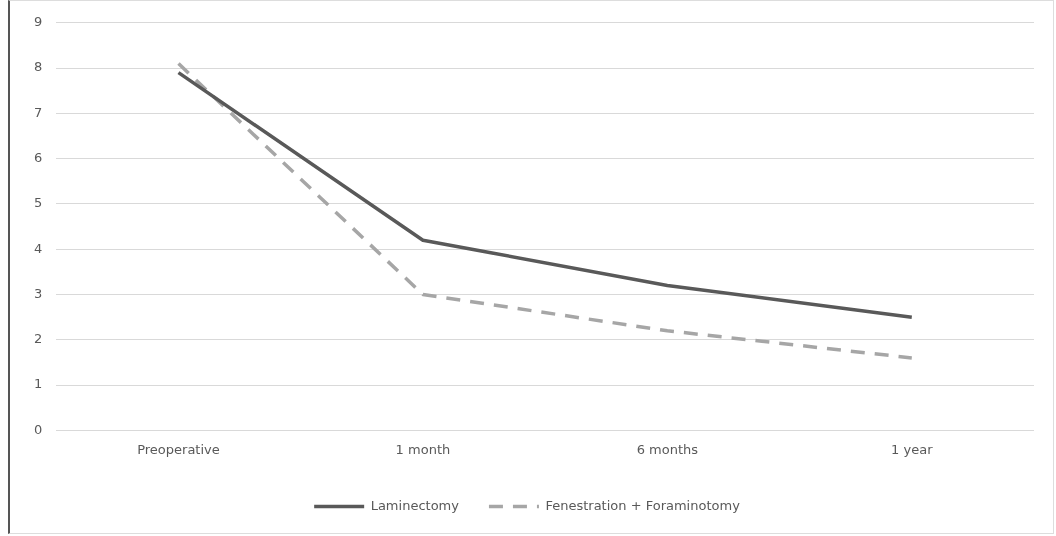 The height and width of the screenshot is (536, 1056). What do you see at coordinates (423, 449) in the screenshot?
I see `x-tick-label: 1 month` at bounding box center [423, 449].